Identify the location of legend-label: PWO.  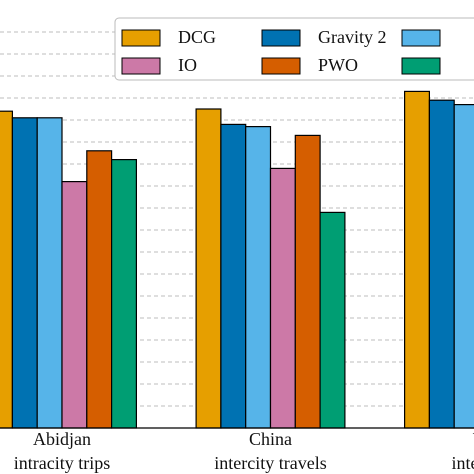
(338, 65).